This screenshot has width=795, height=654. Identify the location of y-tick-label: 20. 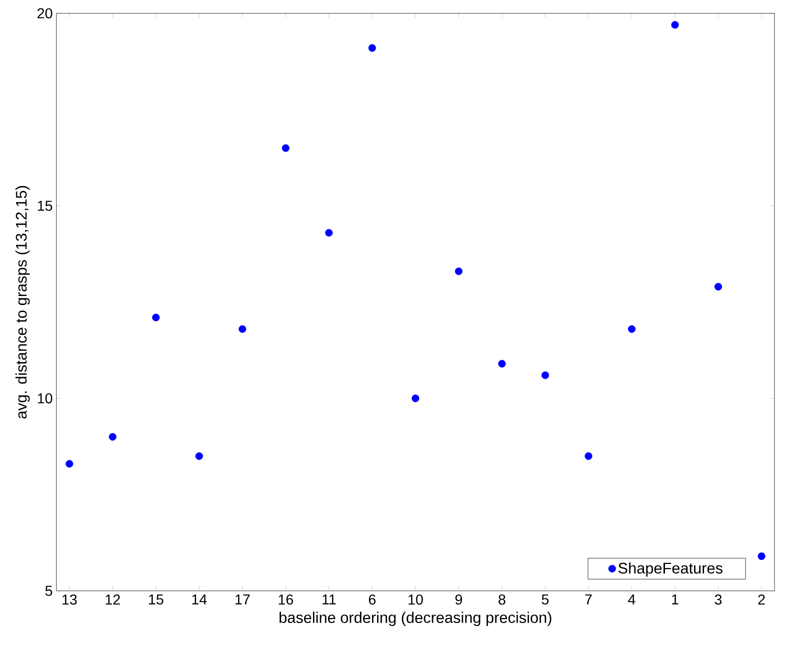
(45, 13).